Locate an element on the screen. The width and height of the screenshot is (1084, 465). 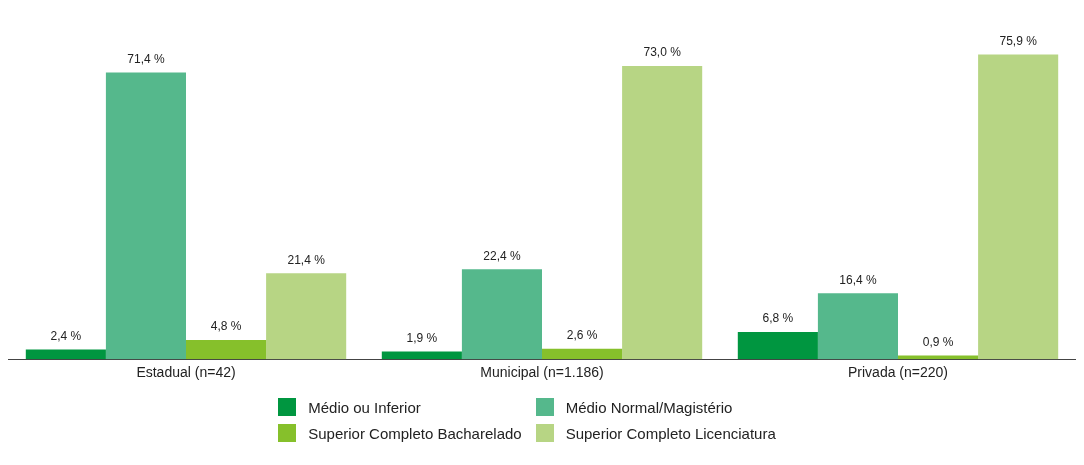
data-label: 4,8 % is located at coordinates (226, 326).